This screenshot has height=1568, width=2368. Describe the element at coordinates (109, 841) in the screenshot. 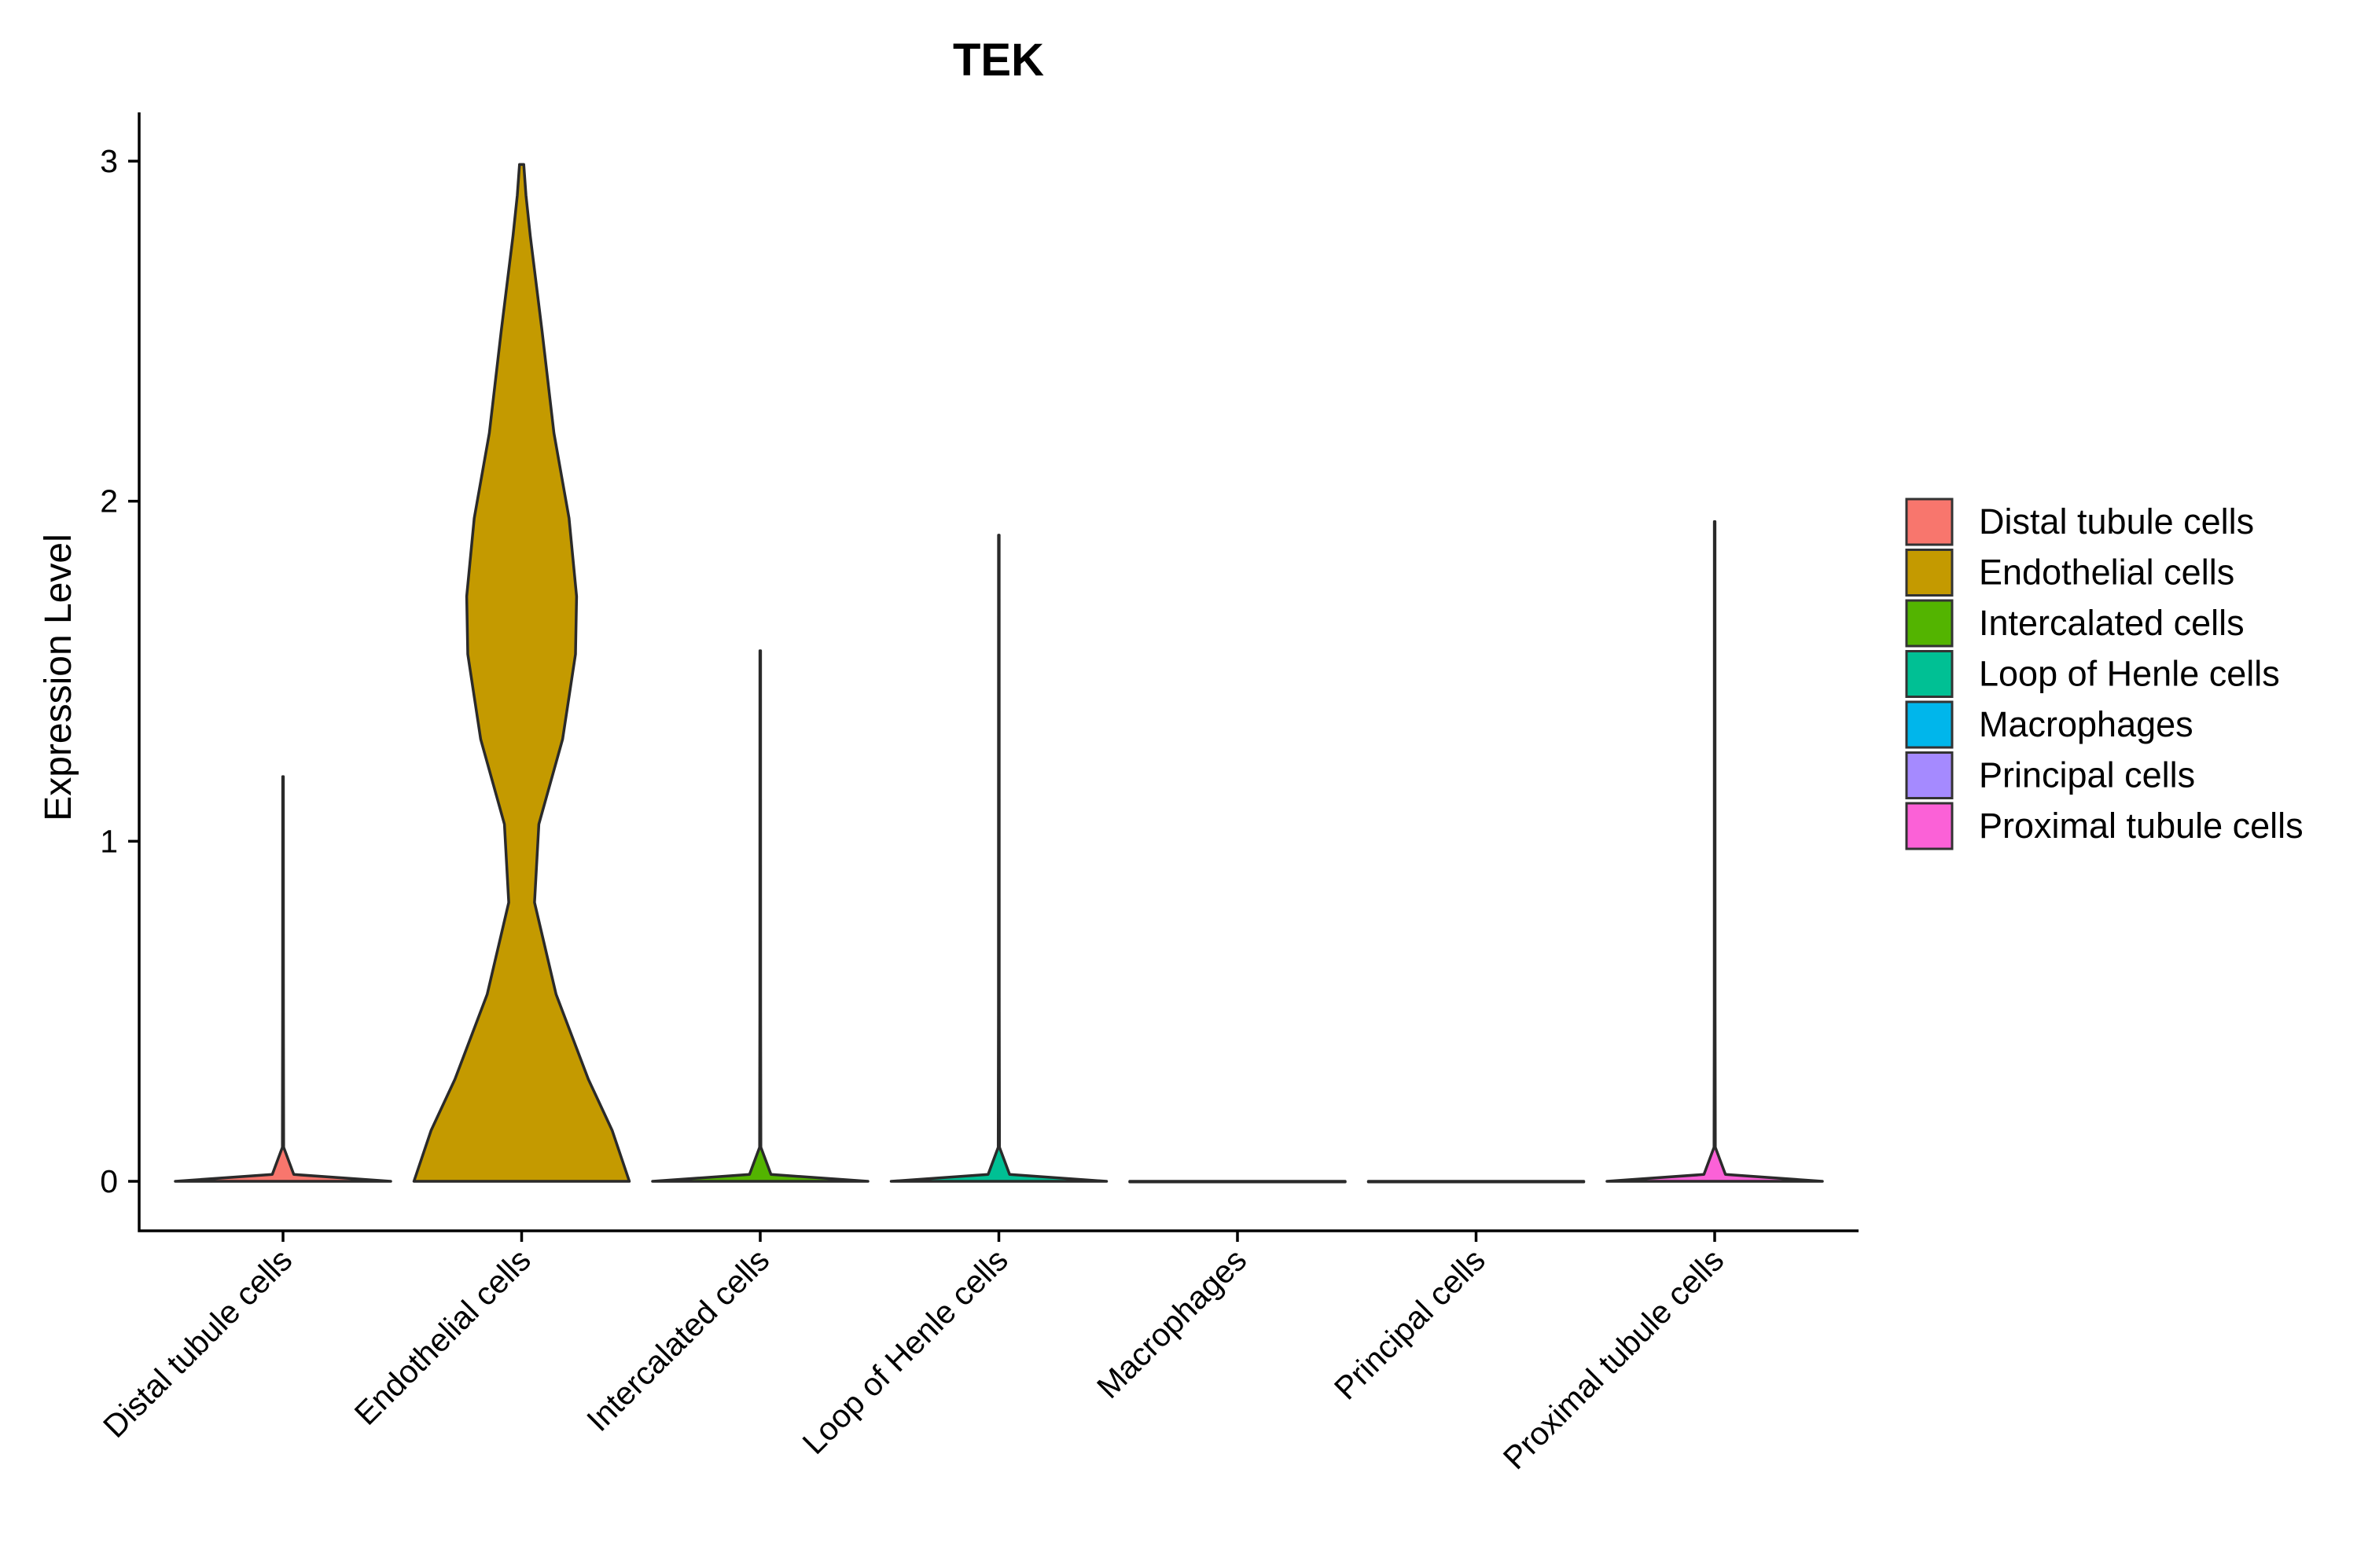

I see `y-tick-label: 1` at that location.